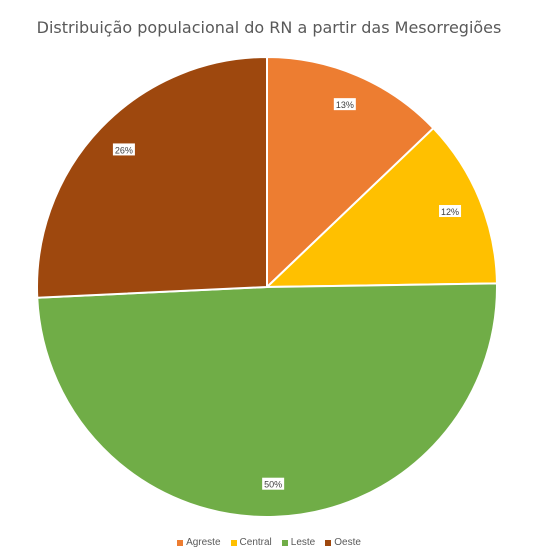 The width and height of the screenshot is (538, 555). Describe the element at coordinates (203, 542) in the screenshot. I see `legend-label: Agreste` at that location.